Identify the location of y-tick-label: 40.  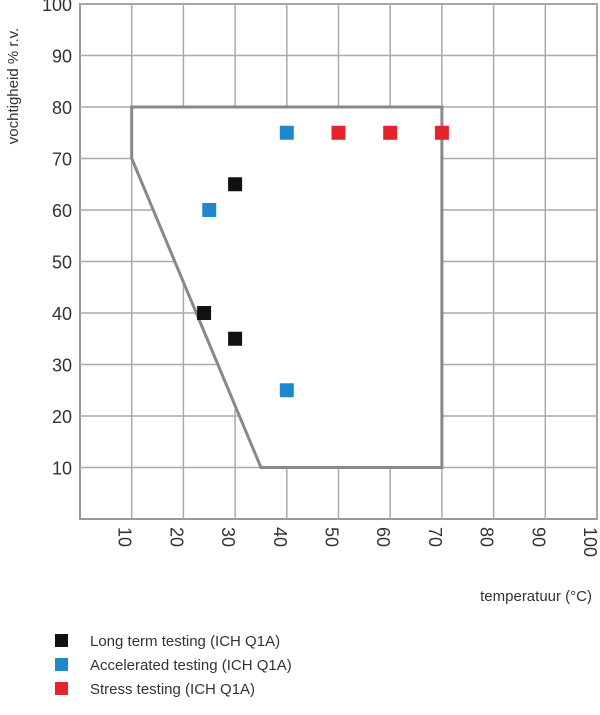
(62, 314).